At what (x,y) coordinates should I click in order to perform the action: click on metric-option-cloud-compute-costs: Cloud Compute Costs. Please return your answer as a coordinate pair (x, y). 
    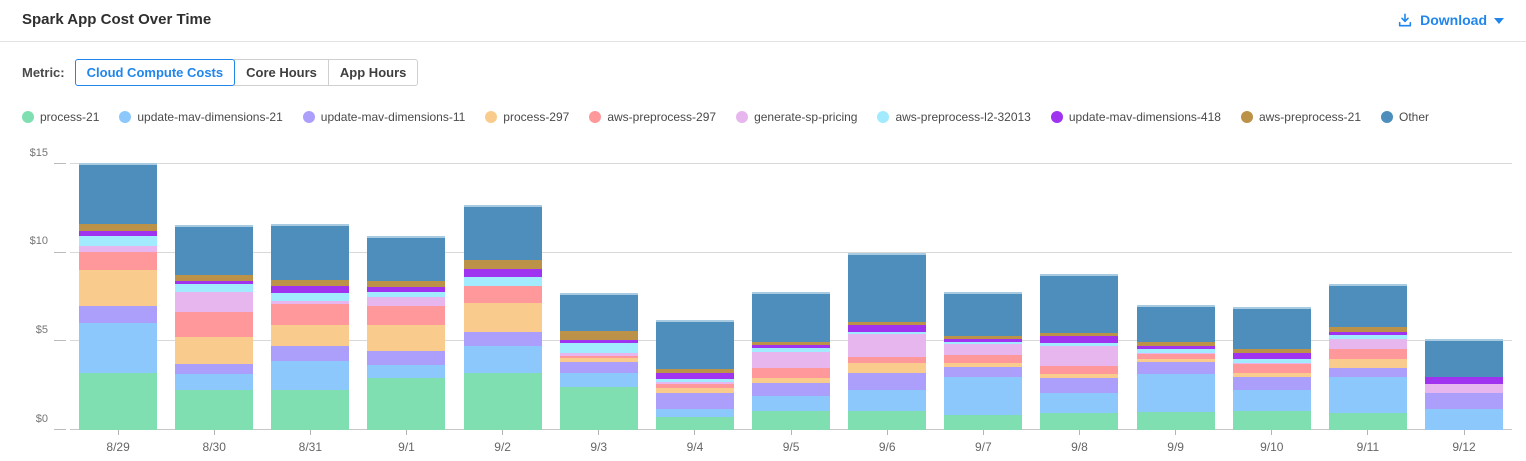
    Looking at the image, I should click on (155, 72).